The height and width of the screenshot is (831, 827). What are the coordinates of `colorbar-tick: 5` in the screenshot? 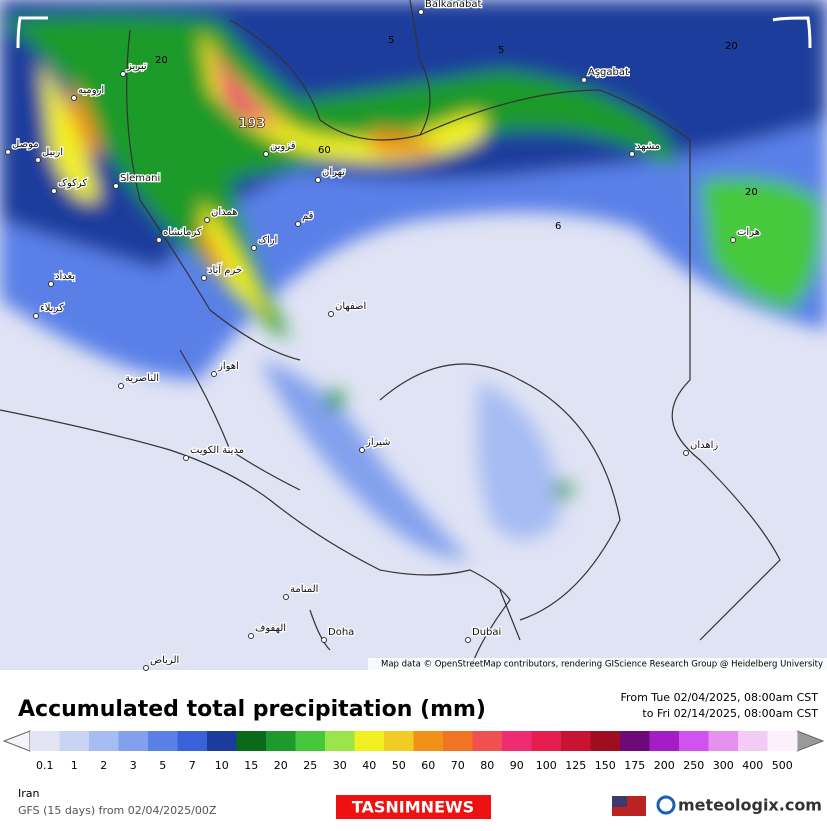 It's located at (162, 765).